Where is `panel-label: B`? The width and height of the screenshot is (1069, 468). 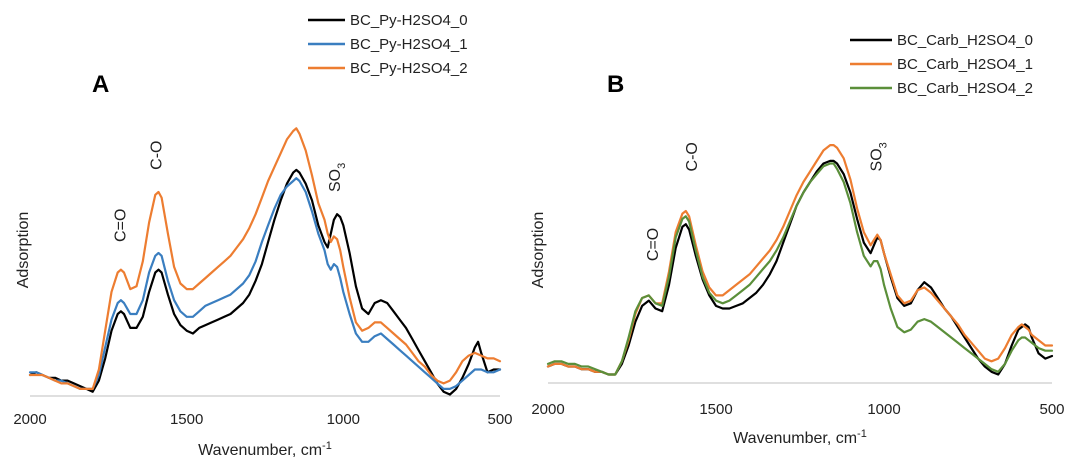
panel-label: B is located at coordinates (615, 84).